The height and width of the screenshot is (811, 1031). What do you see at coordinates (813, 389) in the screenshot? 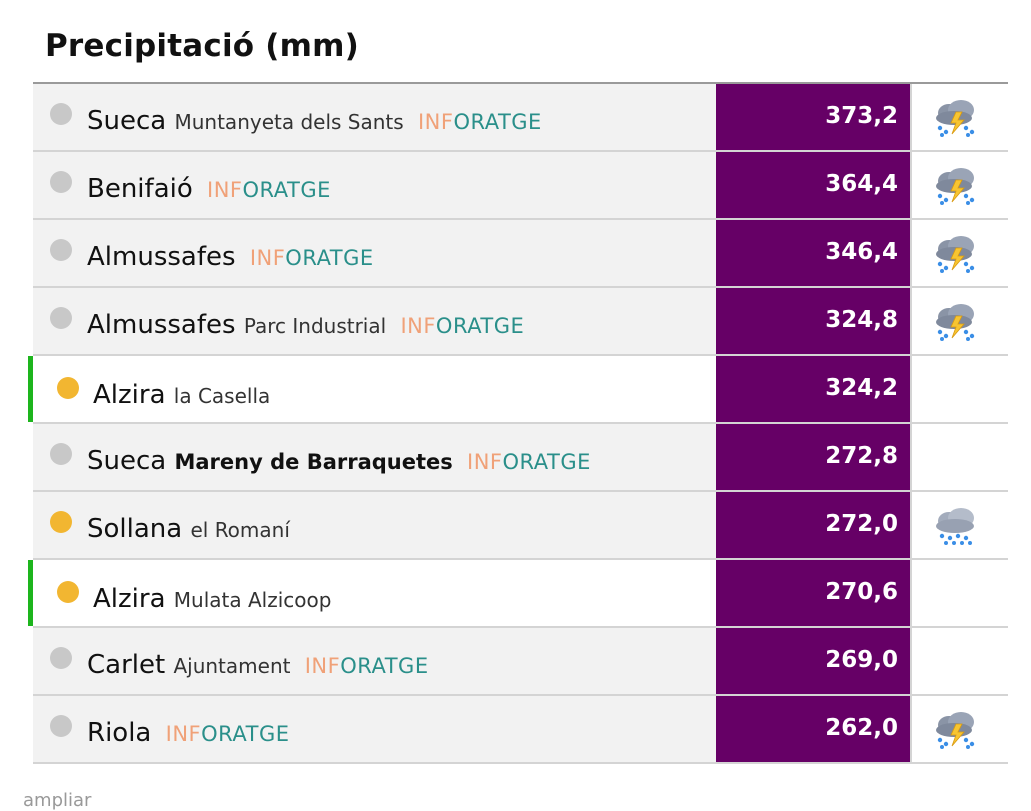
I see `precipitation-value: 324,2` at bounding box center [813, 389].